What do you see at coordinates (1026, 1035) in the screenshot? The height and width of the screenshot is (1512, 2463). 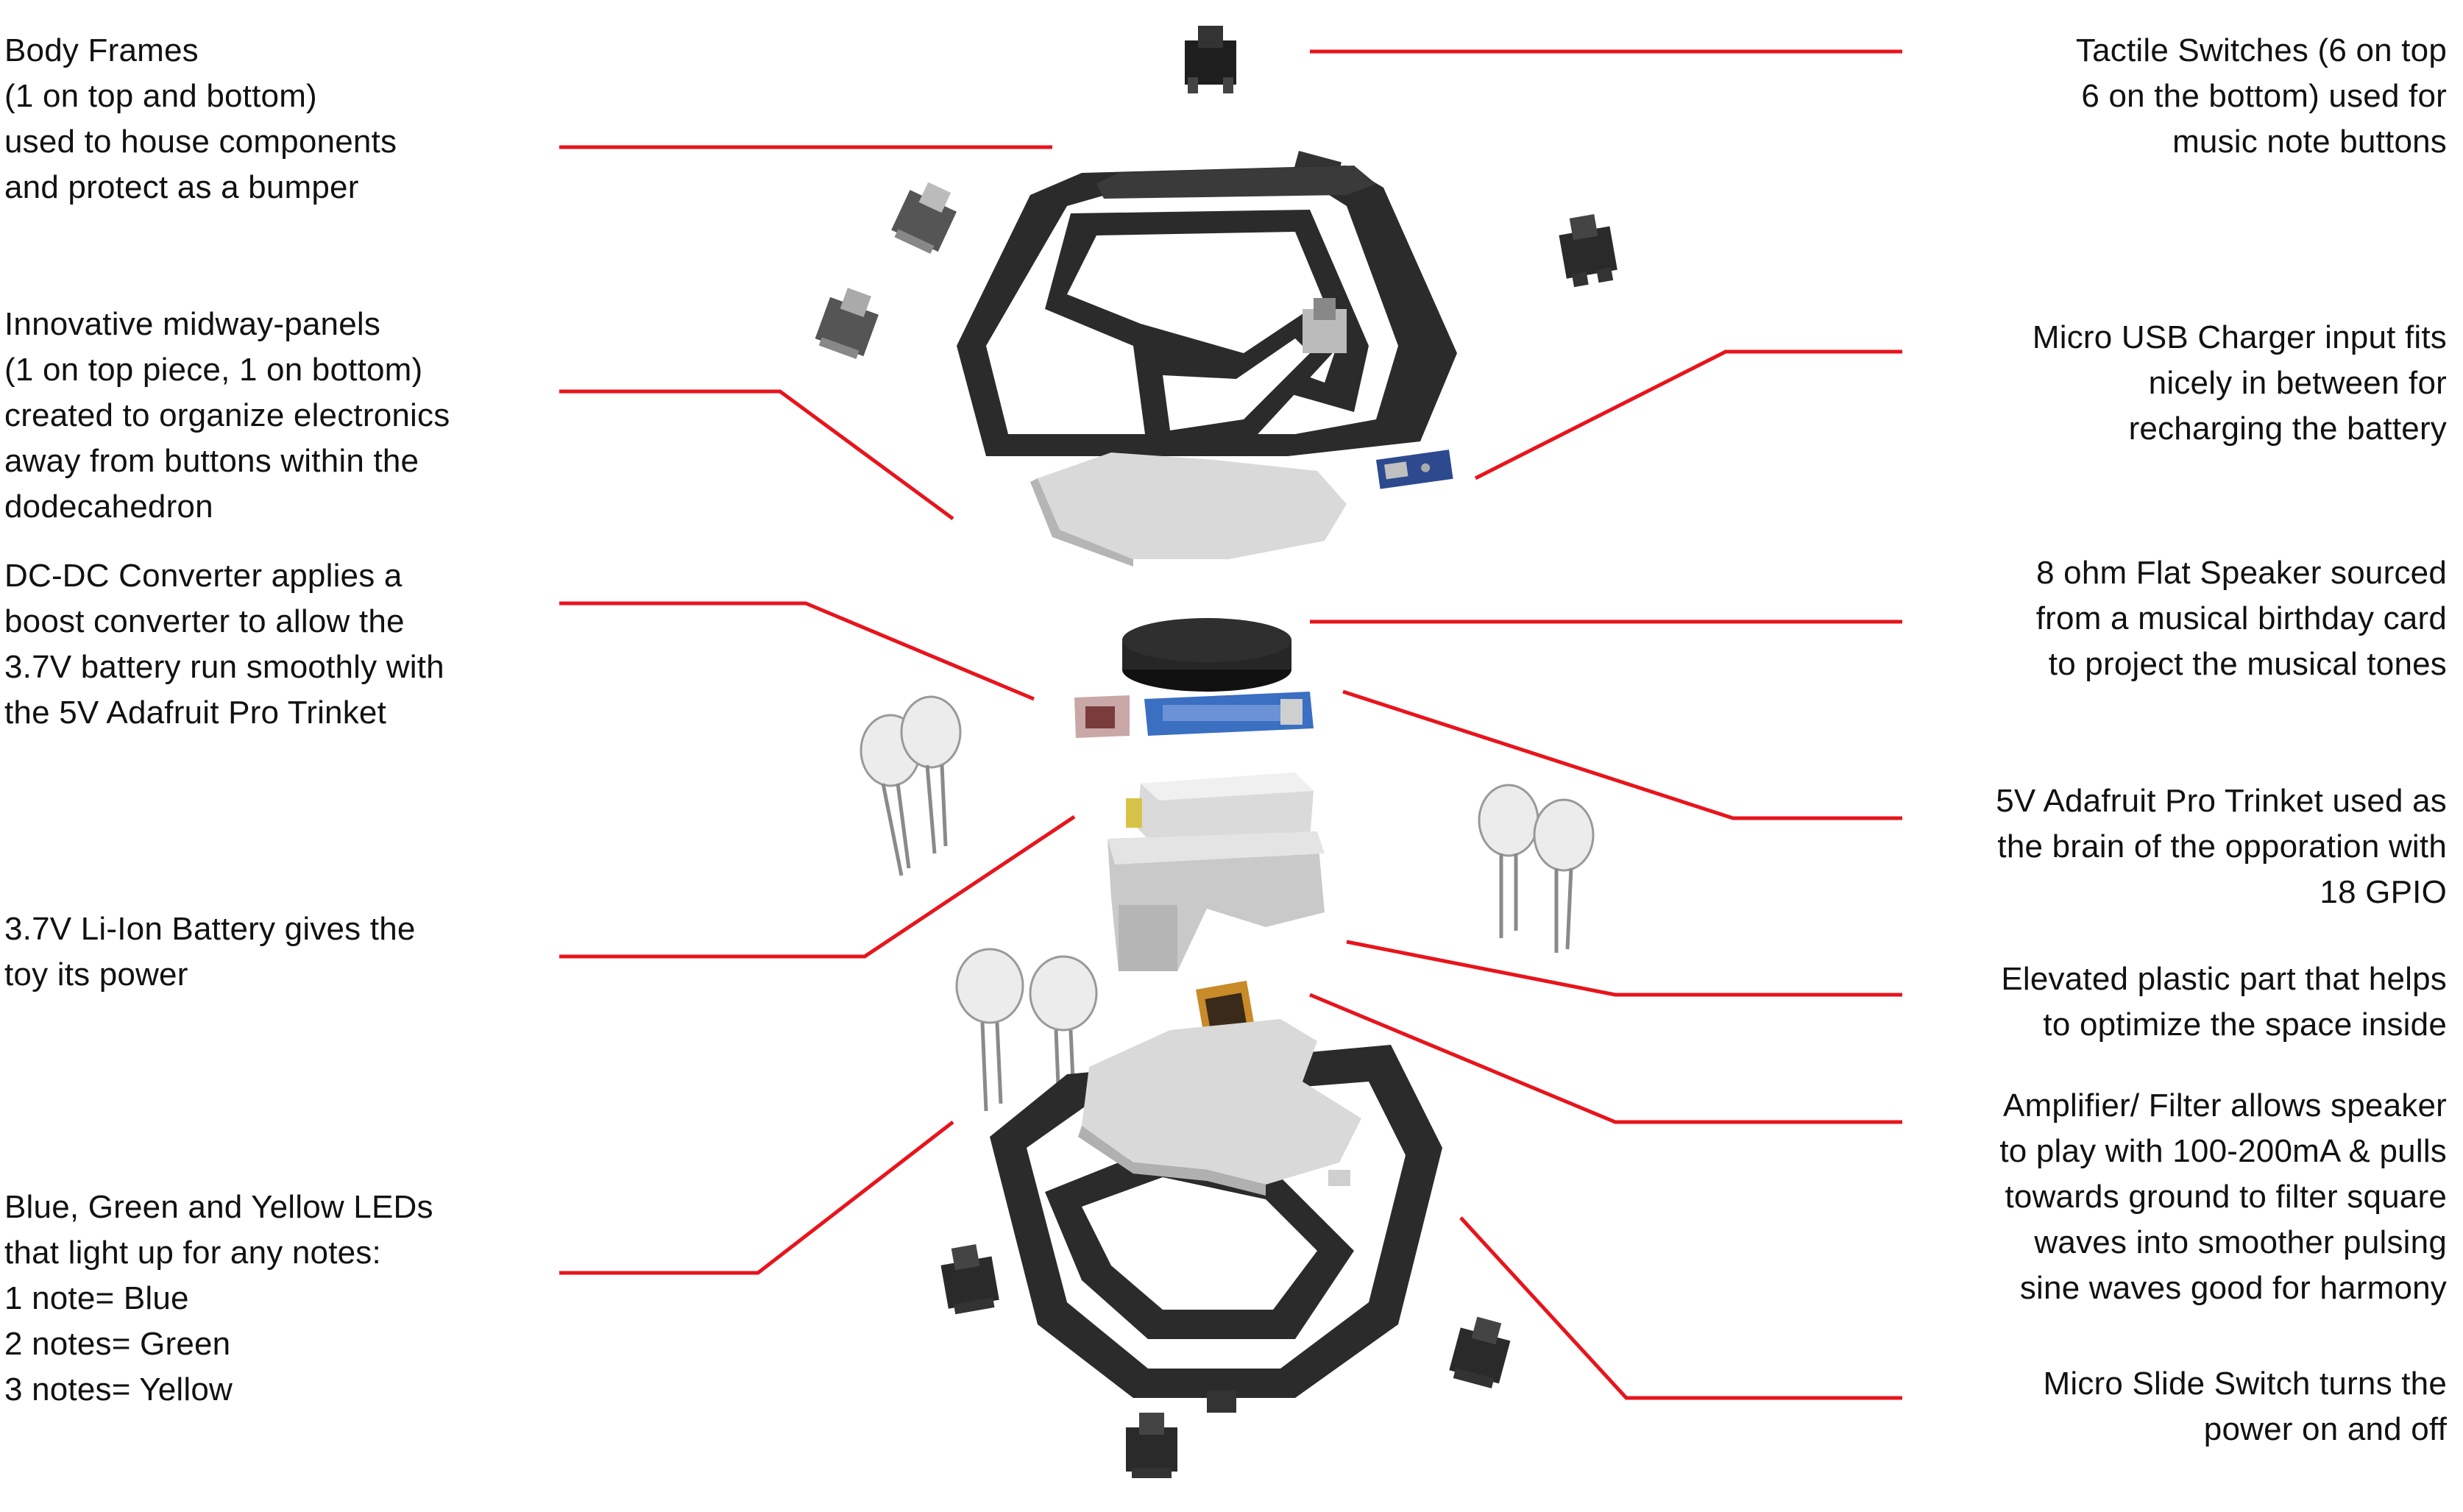 I see `led-pair-lower-left` at bounding box center [1026, 1035].